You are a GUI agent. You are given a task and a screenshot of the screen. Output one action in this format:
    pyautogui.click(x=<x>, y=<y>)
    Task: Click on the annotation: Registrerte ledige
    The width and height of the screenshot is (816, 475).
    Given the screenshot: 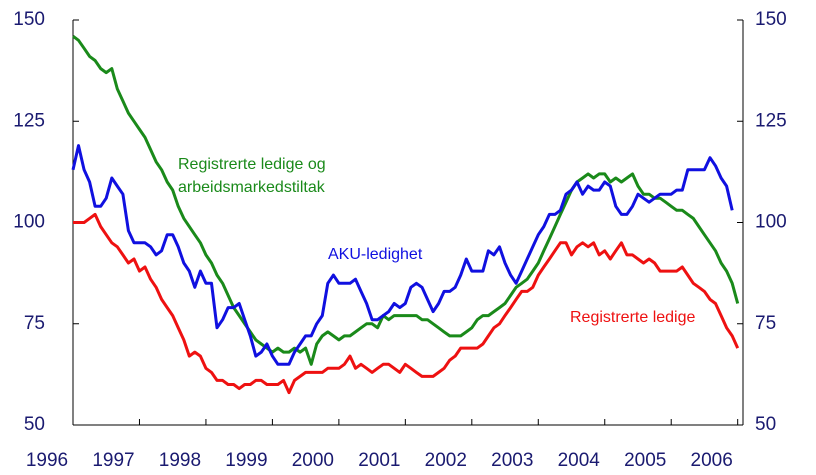 What is the action you would take?
    pyautogui.click(x=633, y=317)
    